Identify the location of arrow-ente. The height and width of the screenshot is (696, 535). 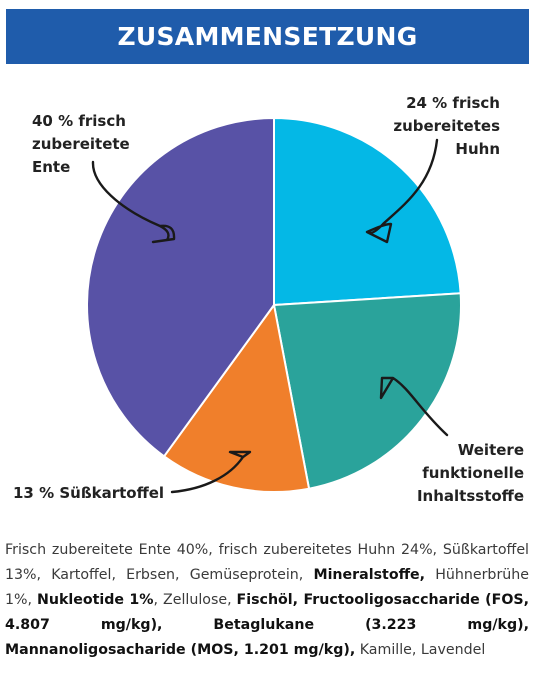
(133, 202).